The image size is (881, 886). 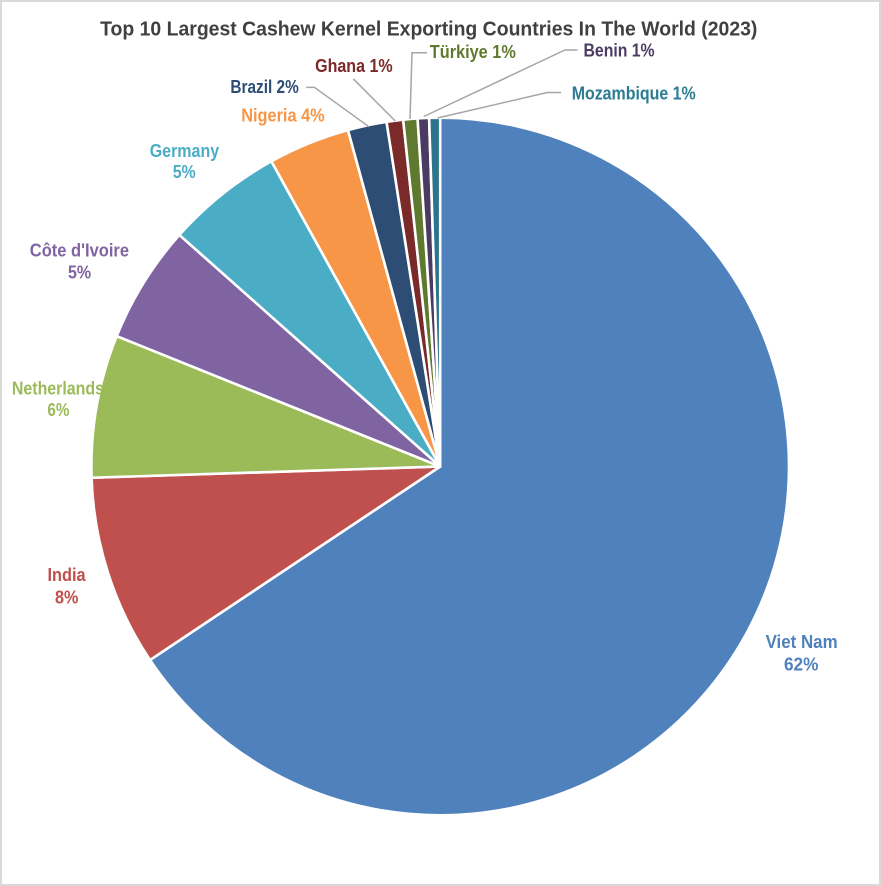 What do you see at coordinates (58, 388) in the screenshot?
I see `svg-text: Netherlands` at bounding box center [58, 388].